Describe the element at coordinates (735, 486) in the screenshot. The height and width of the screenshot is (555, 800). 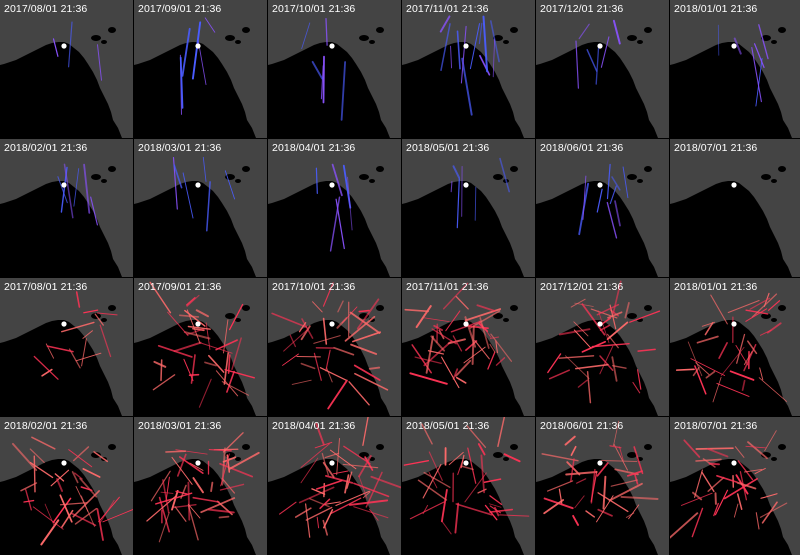
I see `map-panel: 2018/07/01 21:36` at that location.